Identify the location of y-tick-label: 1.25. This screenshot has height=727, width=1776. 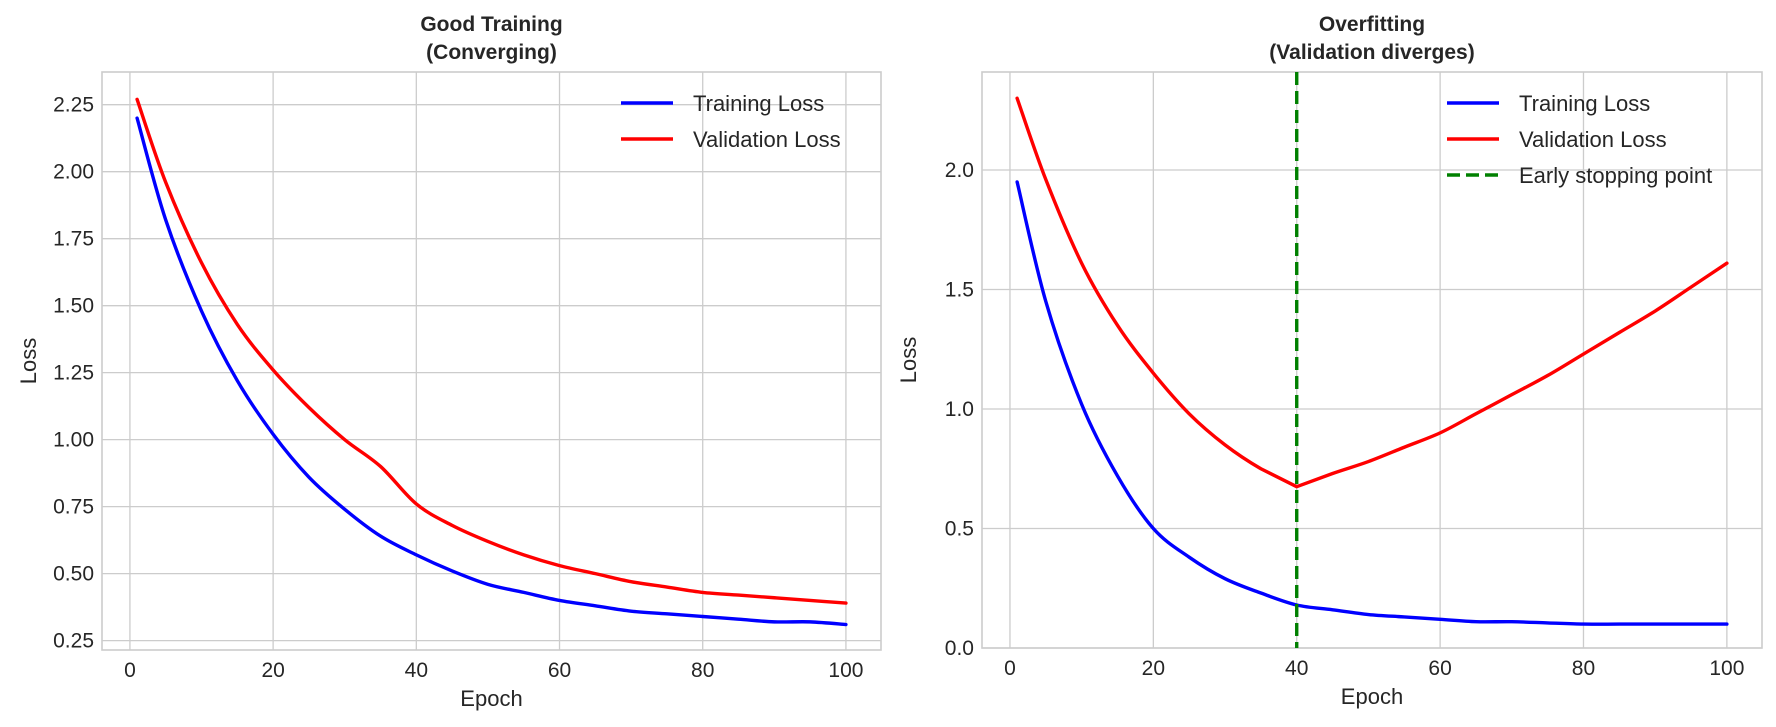
(73, 373).